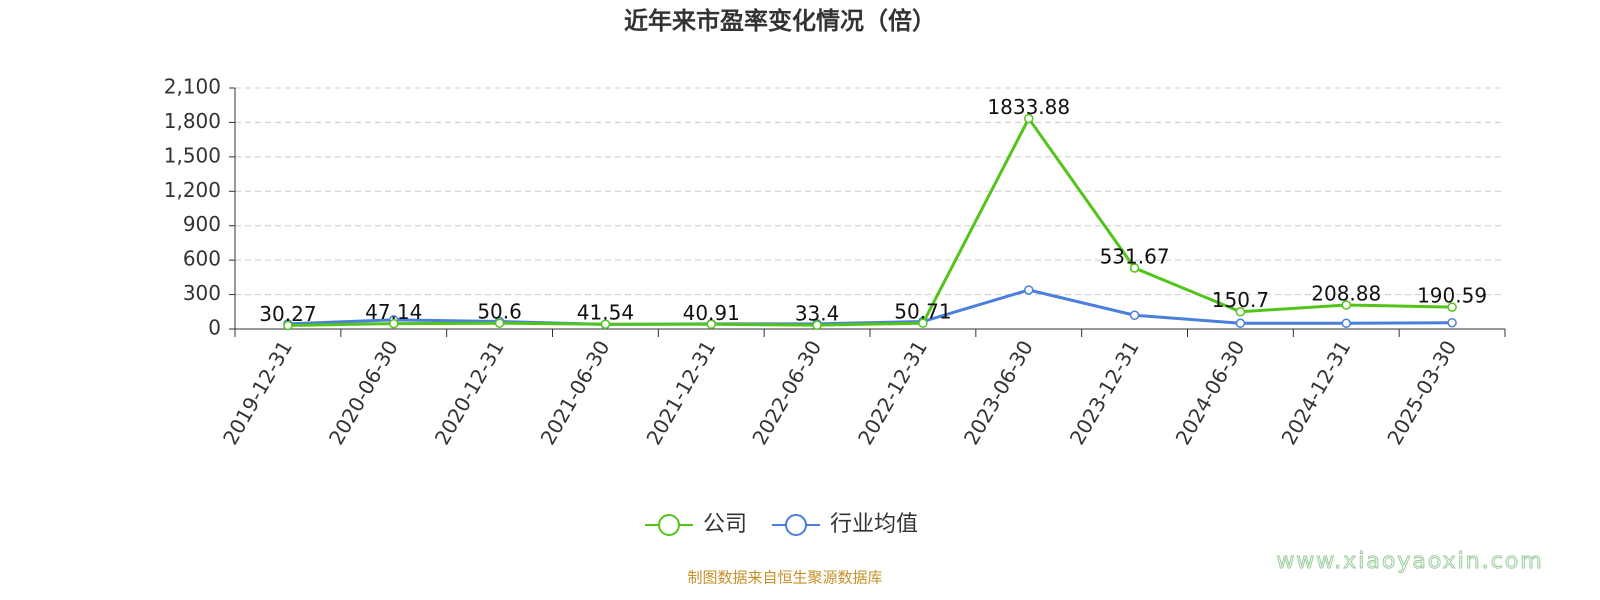  Describe the element at coordinates (287, 314) in the screenshot. I see `data-label: 30.27` at that location.